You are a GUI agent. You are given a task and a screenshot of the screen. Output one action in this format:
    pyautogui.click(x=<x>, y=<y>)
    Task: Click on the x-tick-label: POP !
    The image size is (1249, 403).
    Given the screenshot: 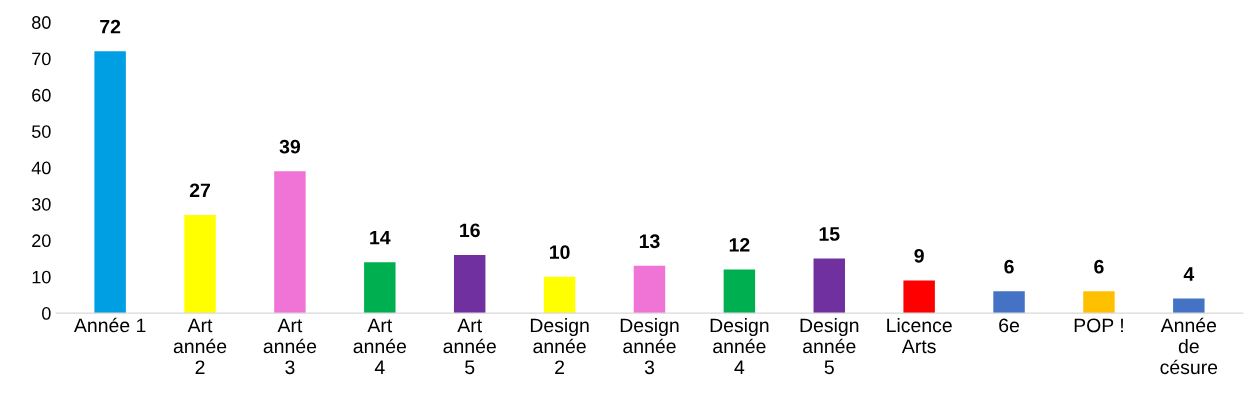 What is the action you would take?
    pyautogui.click(x=1098, y=325)
    